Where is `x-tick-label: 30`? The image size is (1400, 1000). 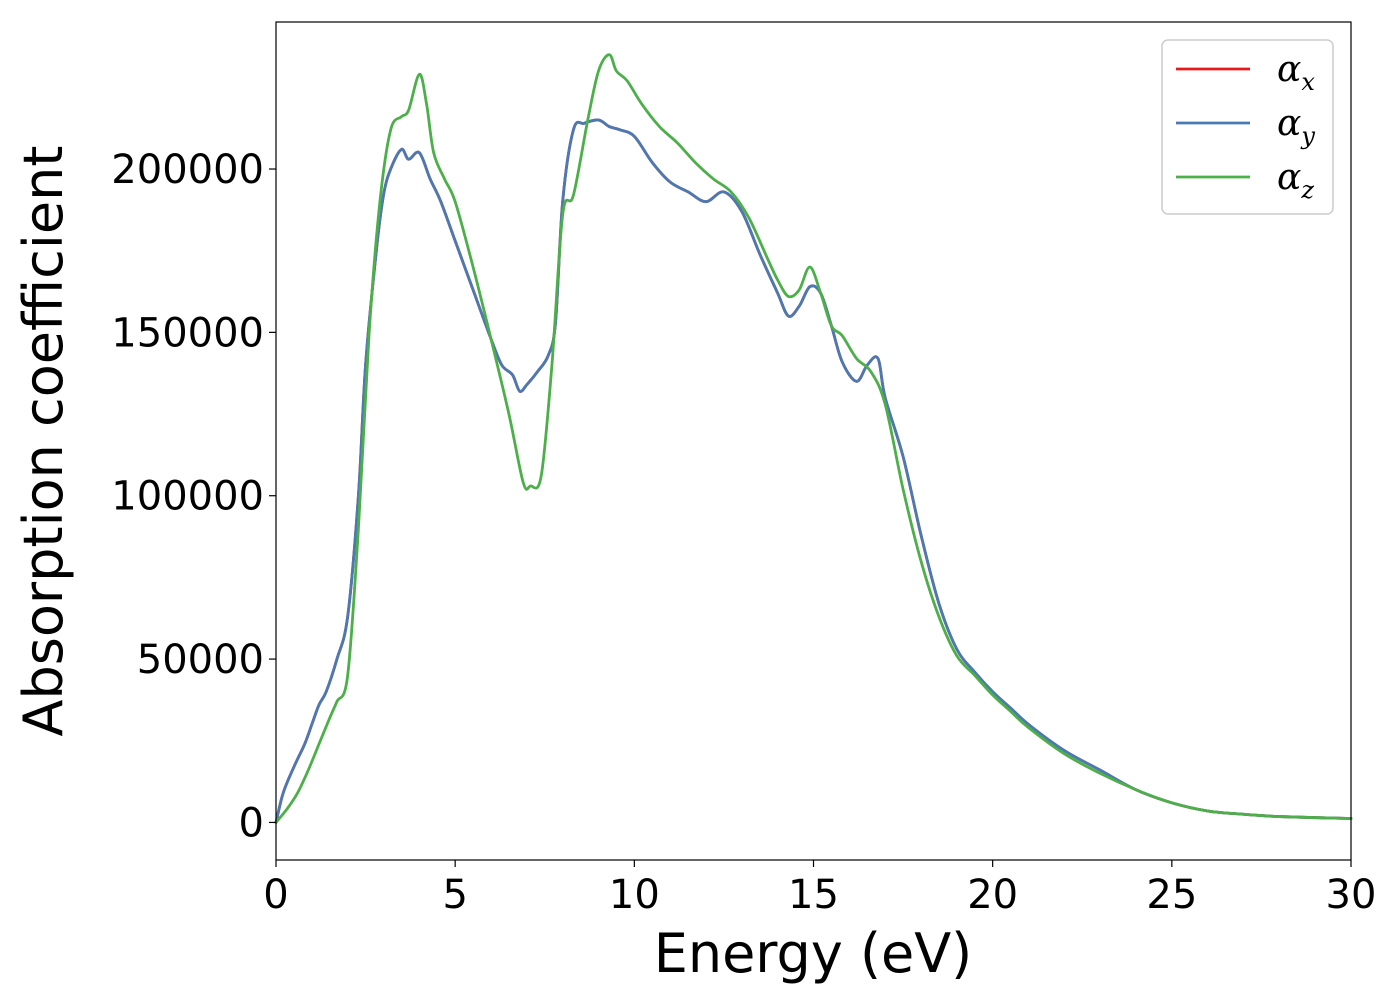 x-tick-label: 30 is located at coordinates (1351, 895).